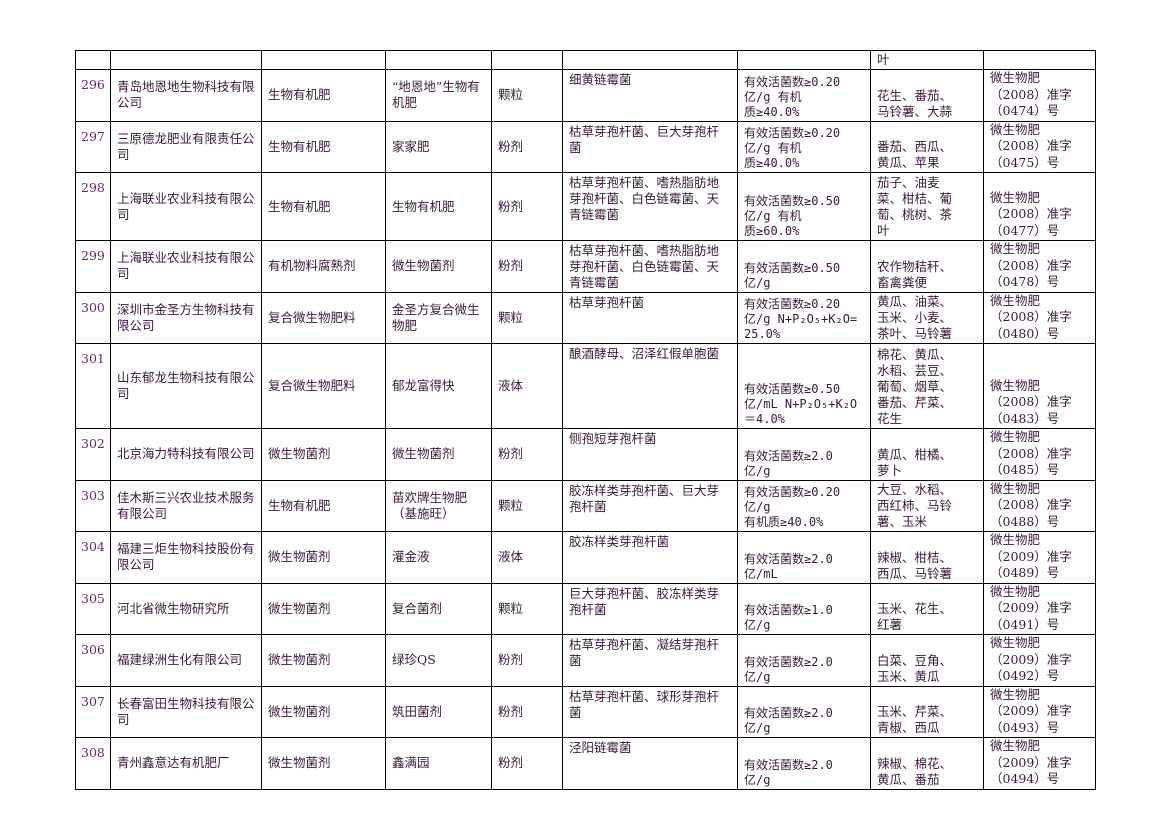 The width and height of the screenshot is (1169, 827). Describe the element at coordinates (93, 146) in the screenshot. I see `row-number: 297` at that location.